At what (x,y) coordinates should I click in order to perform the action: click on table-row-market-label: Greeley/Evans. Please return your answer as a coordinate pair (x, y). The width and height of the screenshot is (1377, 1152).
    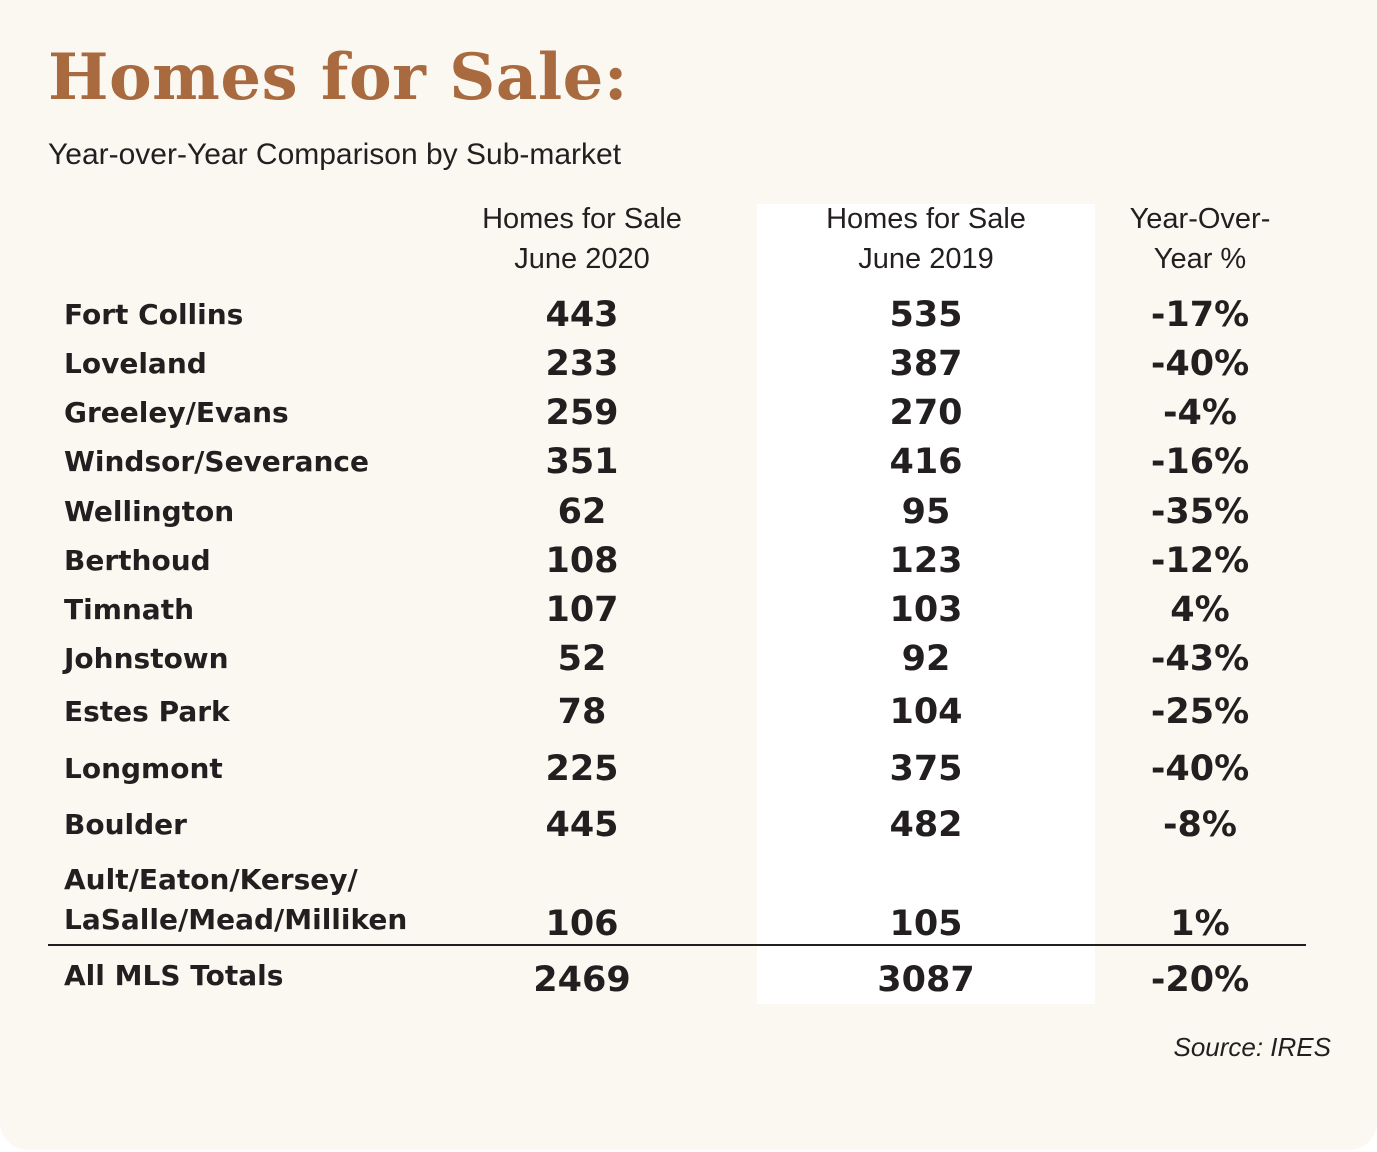
    Looking at the image, I should click on (176, 412).